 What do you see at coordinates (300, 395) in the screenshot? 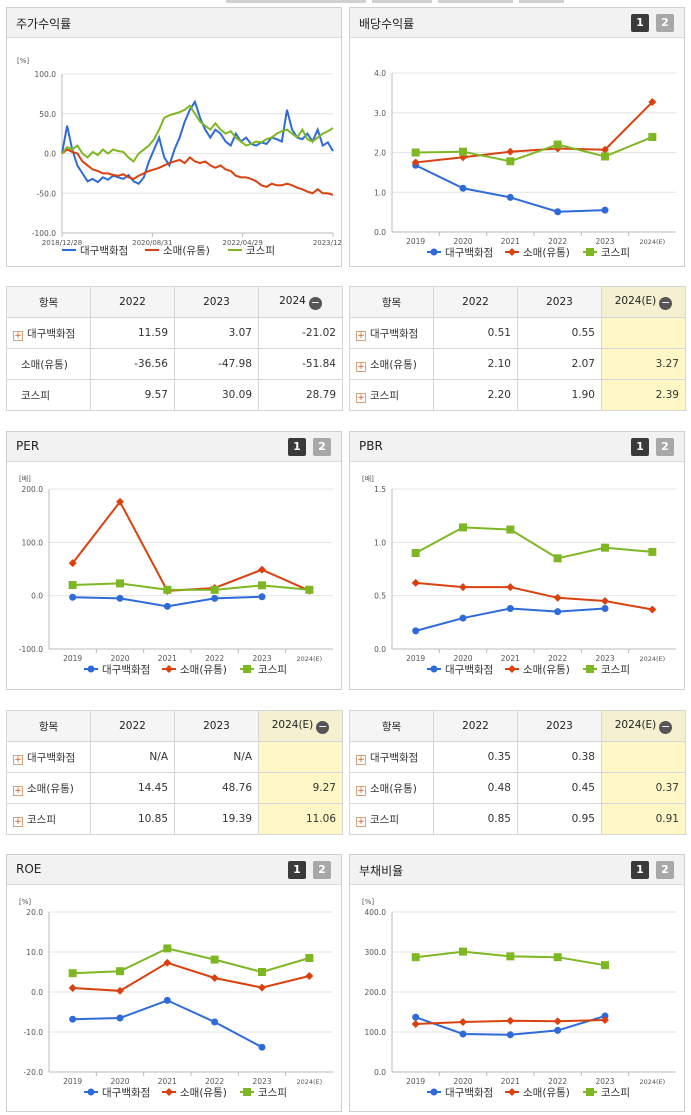
I see `value-cell: 28.79` at bounding box center [300, 395].